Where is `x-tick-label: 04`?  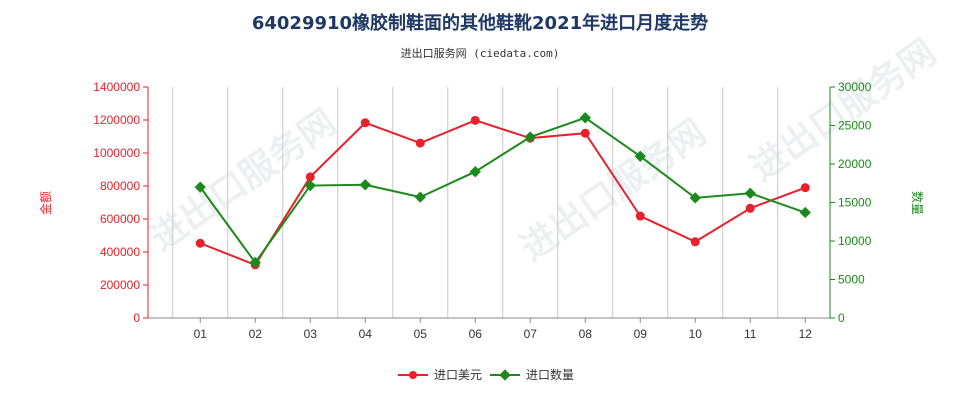 x-tick-label: 04 is located at coordinates (366, 334).